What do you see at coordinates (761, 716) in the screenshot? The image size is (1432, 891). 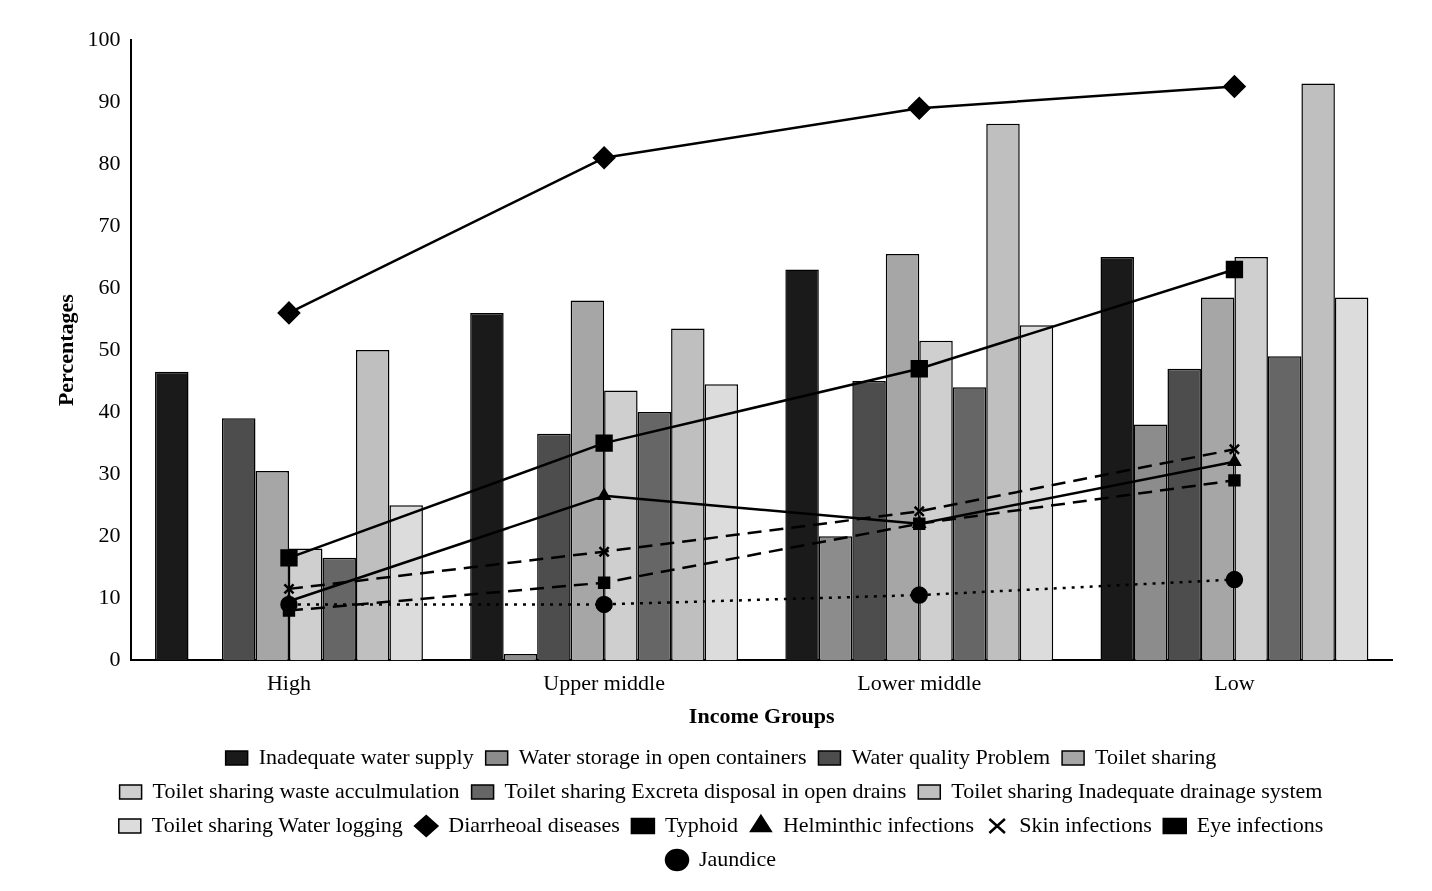 I see `x-axis-title: Income Groups` at bounding box center [761, 716].